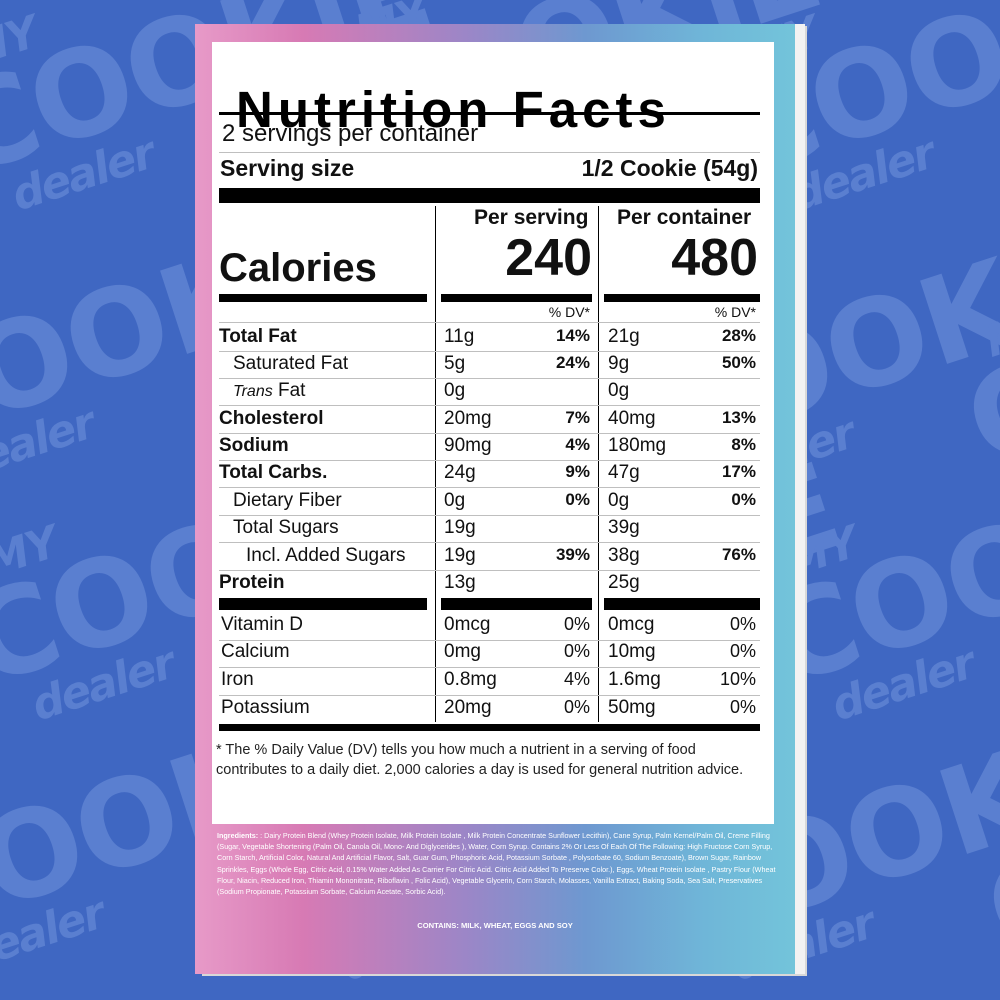  I want to click on nutrient-amount-container: 21g, so click(624, 336).